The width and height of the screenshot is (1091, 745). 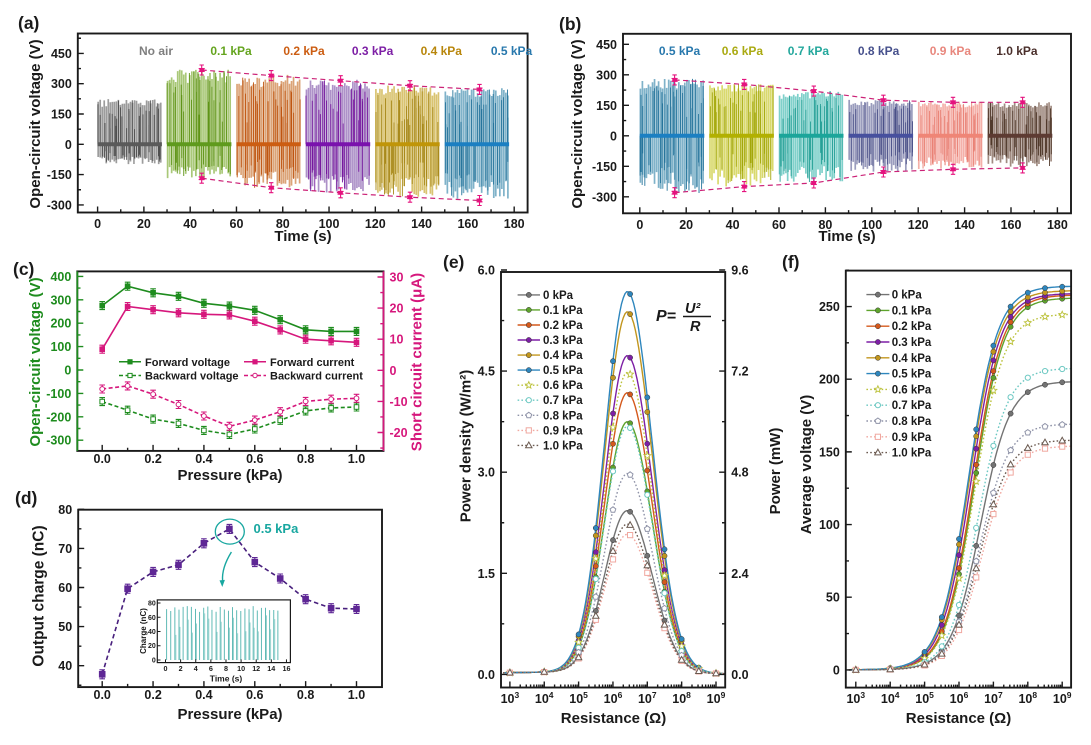 What do you see at coordinates (486, 372) in the screenshot?
I see `svg-text: 4.5` at bounding box center [486, 372].